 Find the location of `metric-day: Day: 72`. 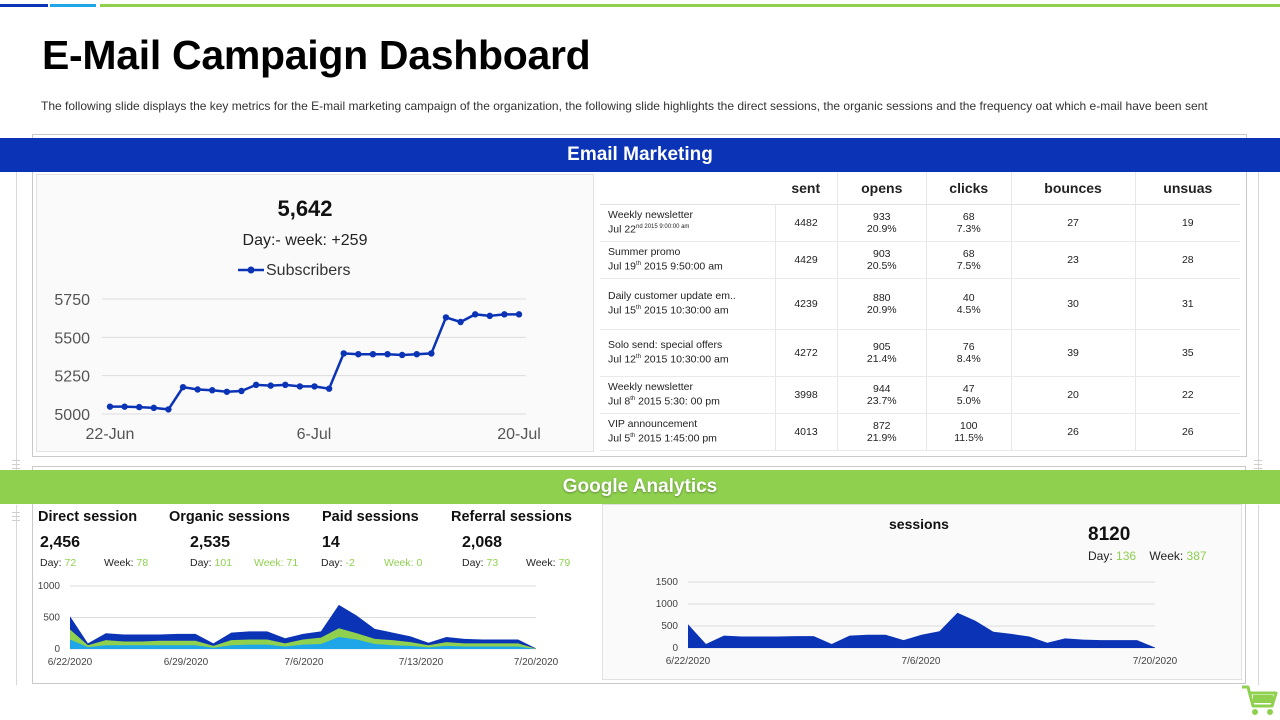

metric-day: Day: 72 is located at coordinates (58, 563).